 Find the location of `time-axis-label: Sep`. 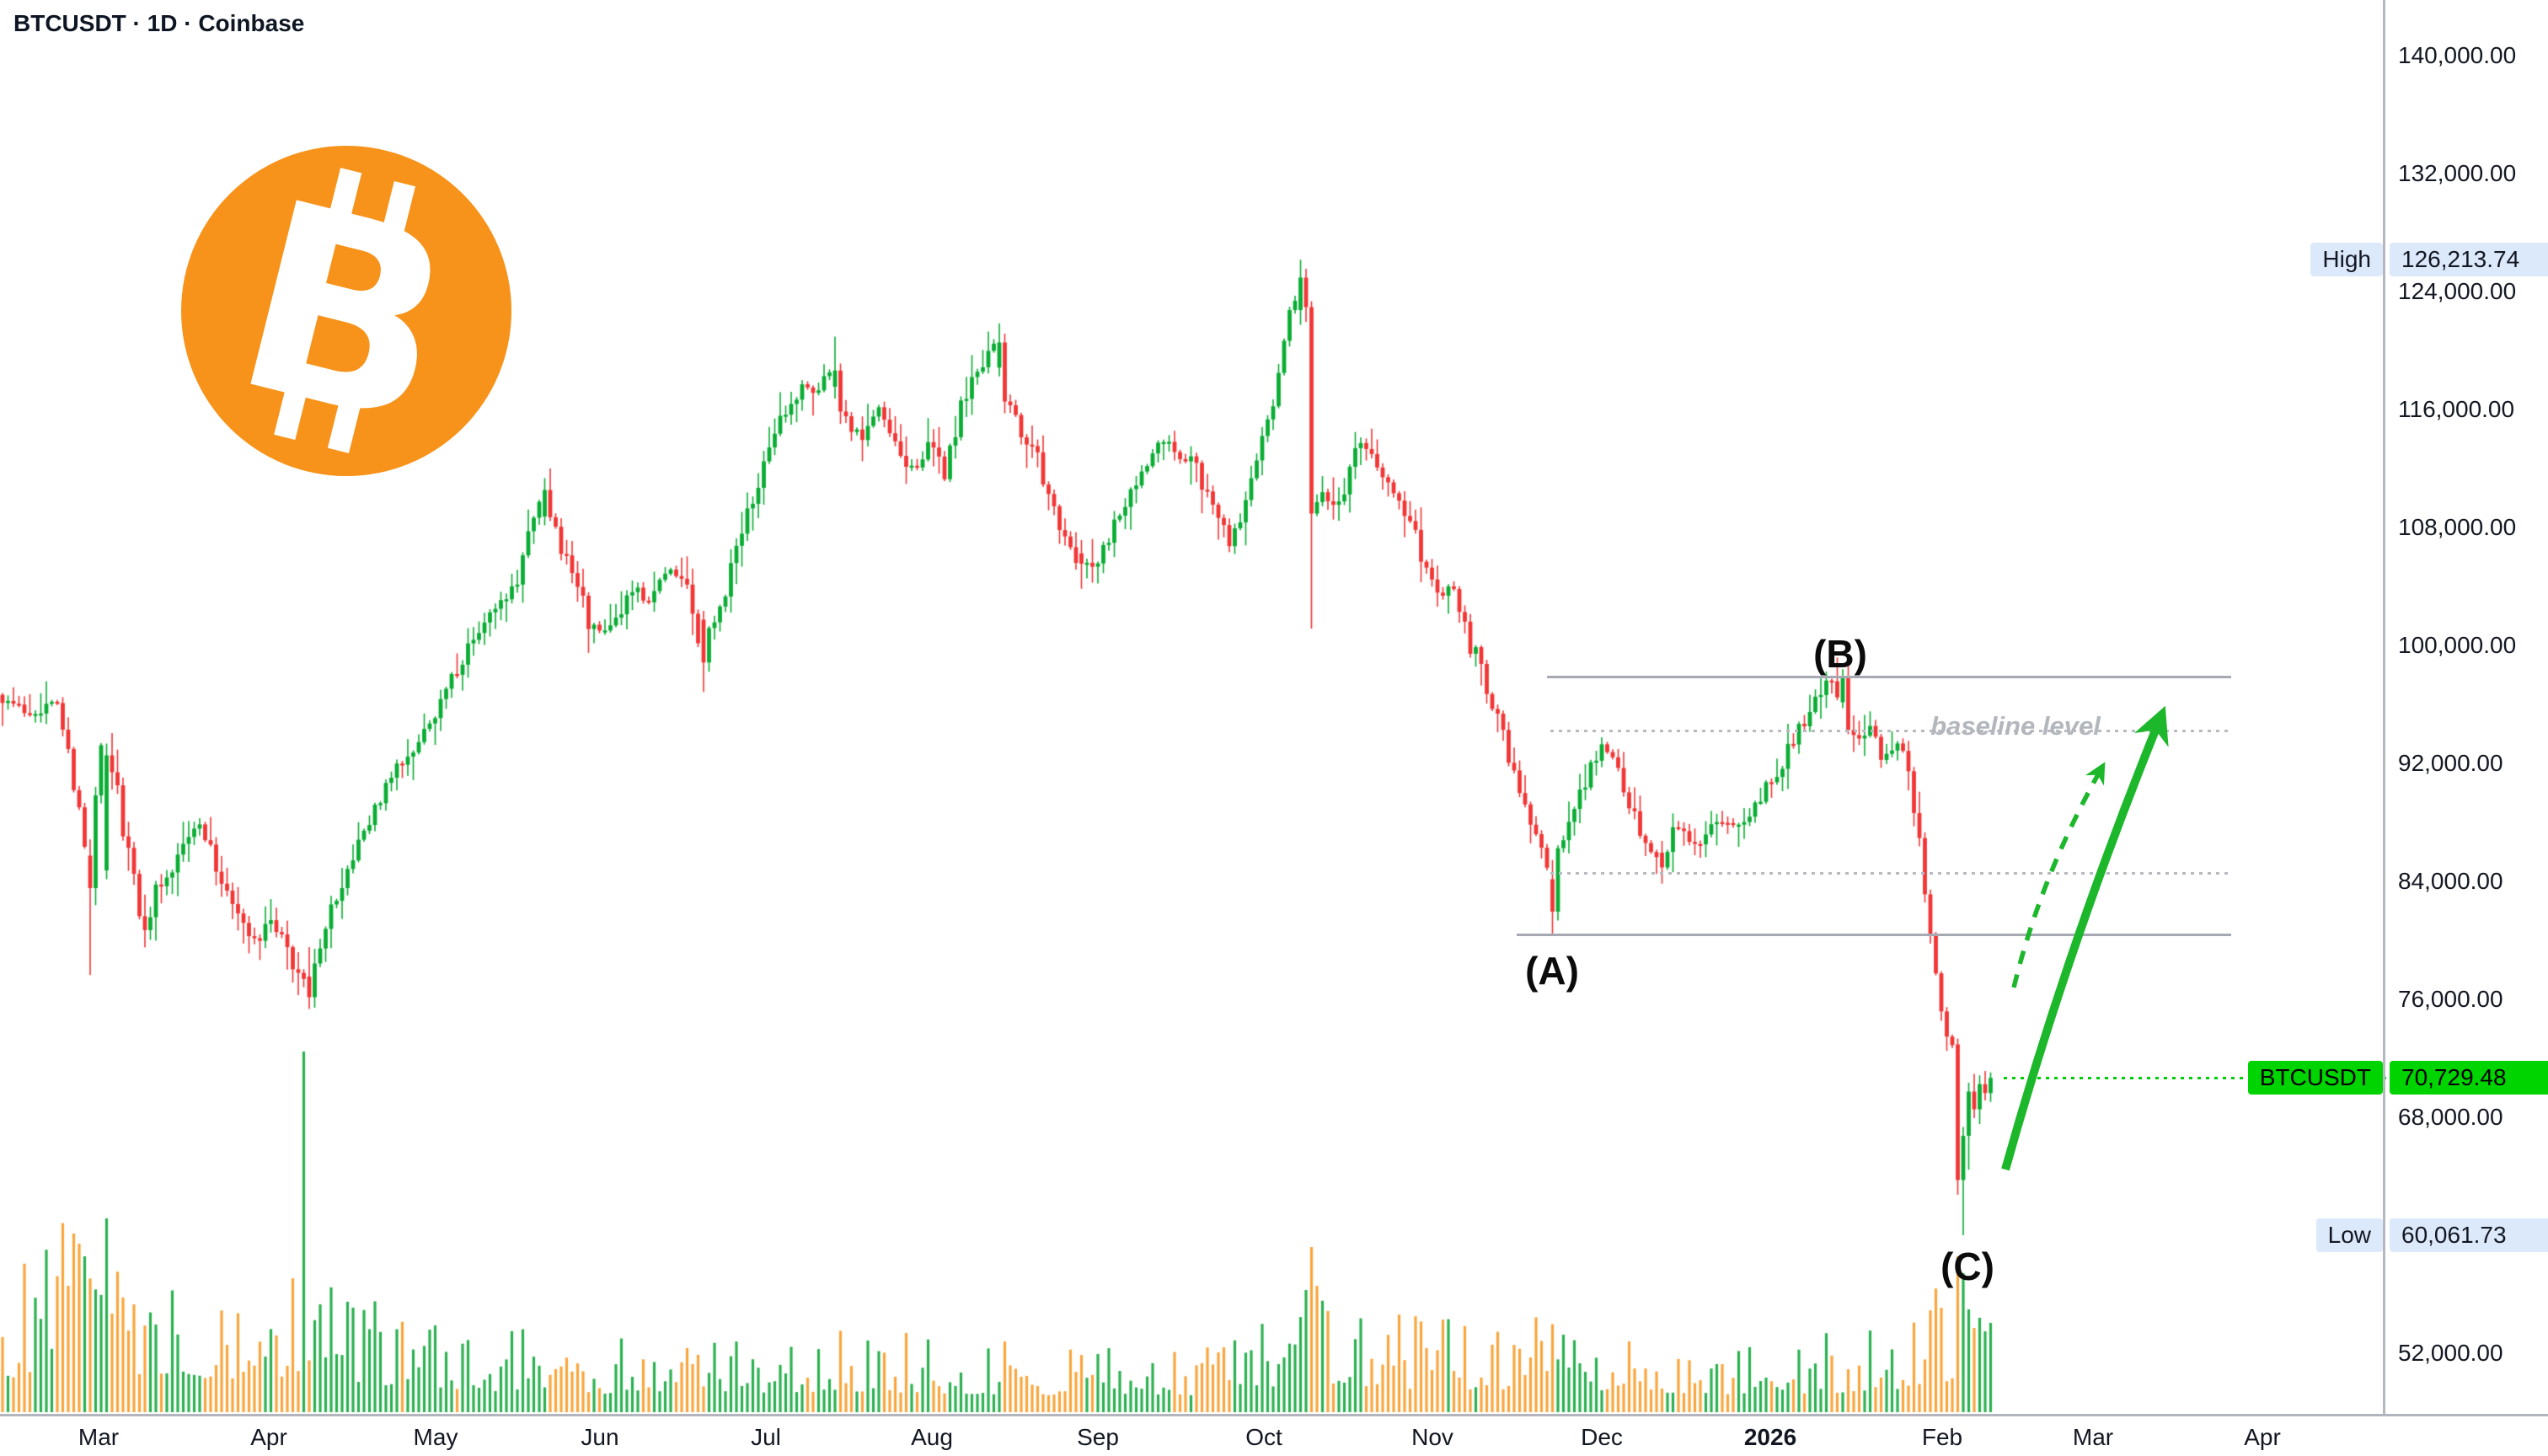

time-axis-label: Sep is located at coordinates (1098, 1437).